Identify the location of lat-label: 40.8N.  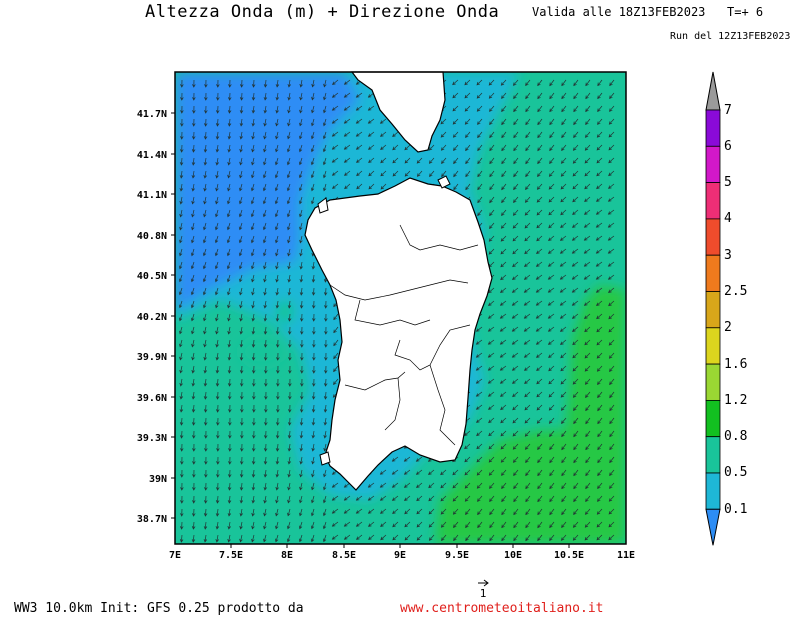
(152, 236).